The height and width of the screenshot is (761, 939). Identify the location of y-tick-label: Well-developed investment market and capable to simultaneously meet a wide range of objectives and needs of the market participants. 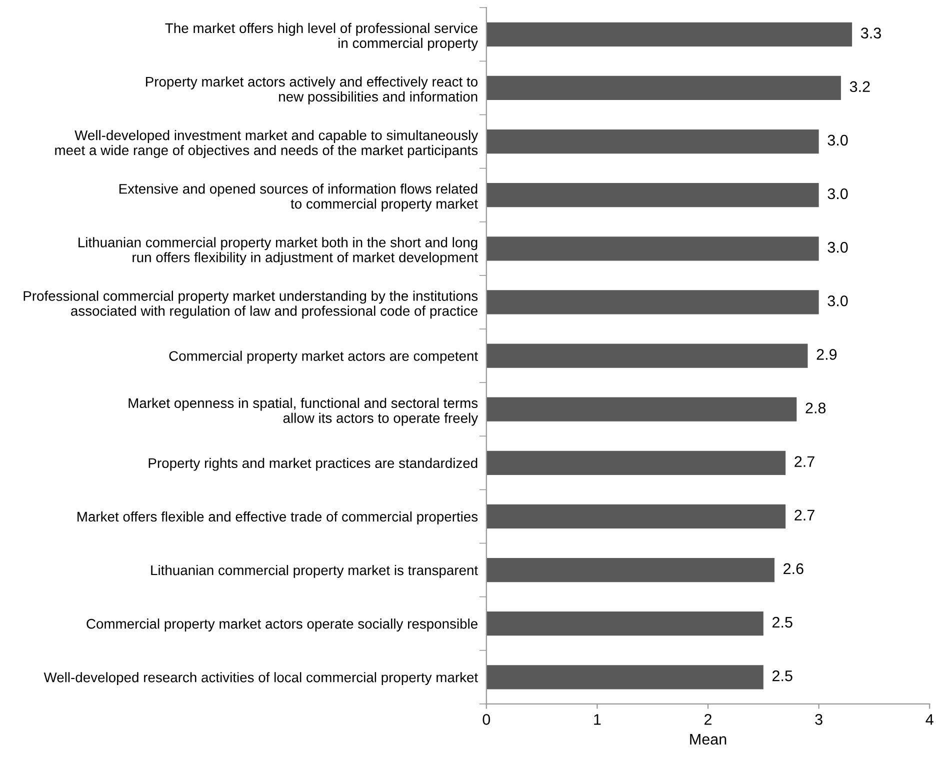
(266, 144).